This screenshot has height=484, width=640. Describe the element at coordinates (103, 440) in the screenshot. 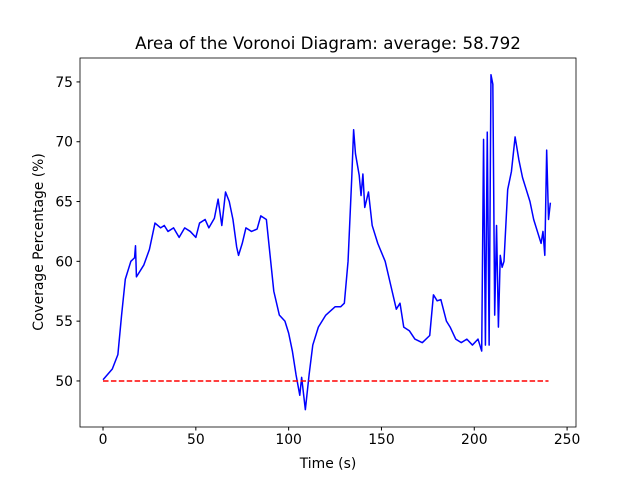

I see `x-tick-label: 0` at that location.